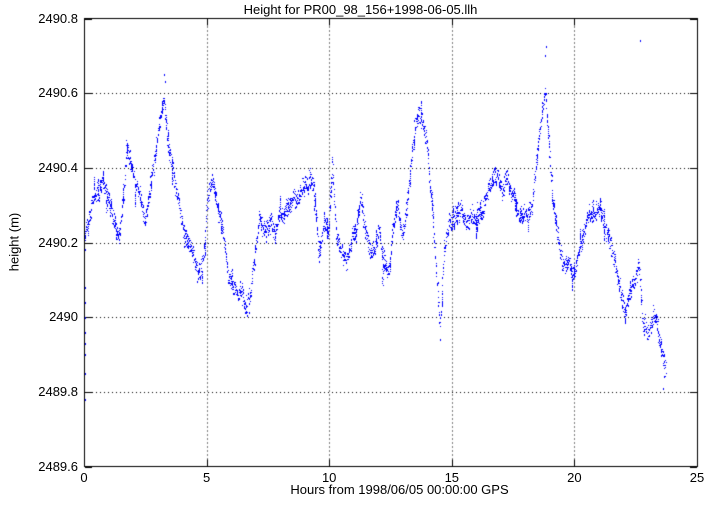  Describe the element at coordinates (63, 317) in the screenshot. I see `y-tick-label: 2490` at that location.